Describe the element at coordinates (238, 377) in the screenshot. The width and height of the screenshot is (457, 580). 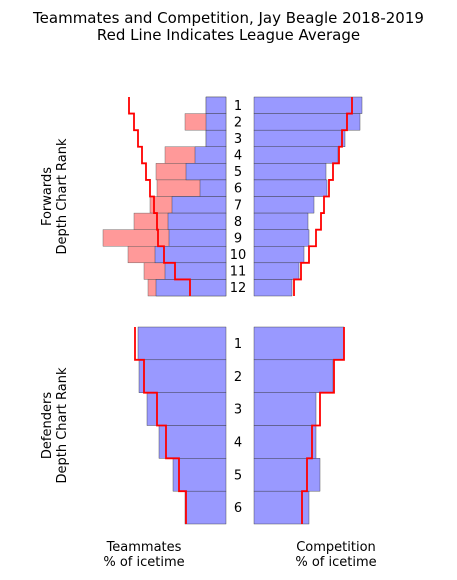
I see `defenders-rank-label: 2` at that location.